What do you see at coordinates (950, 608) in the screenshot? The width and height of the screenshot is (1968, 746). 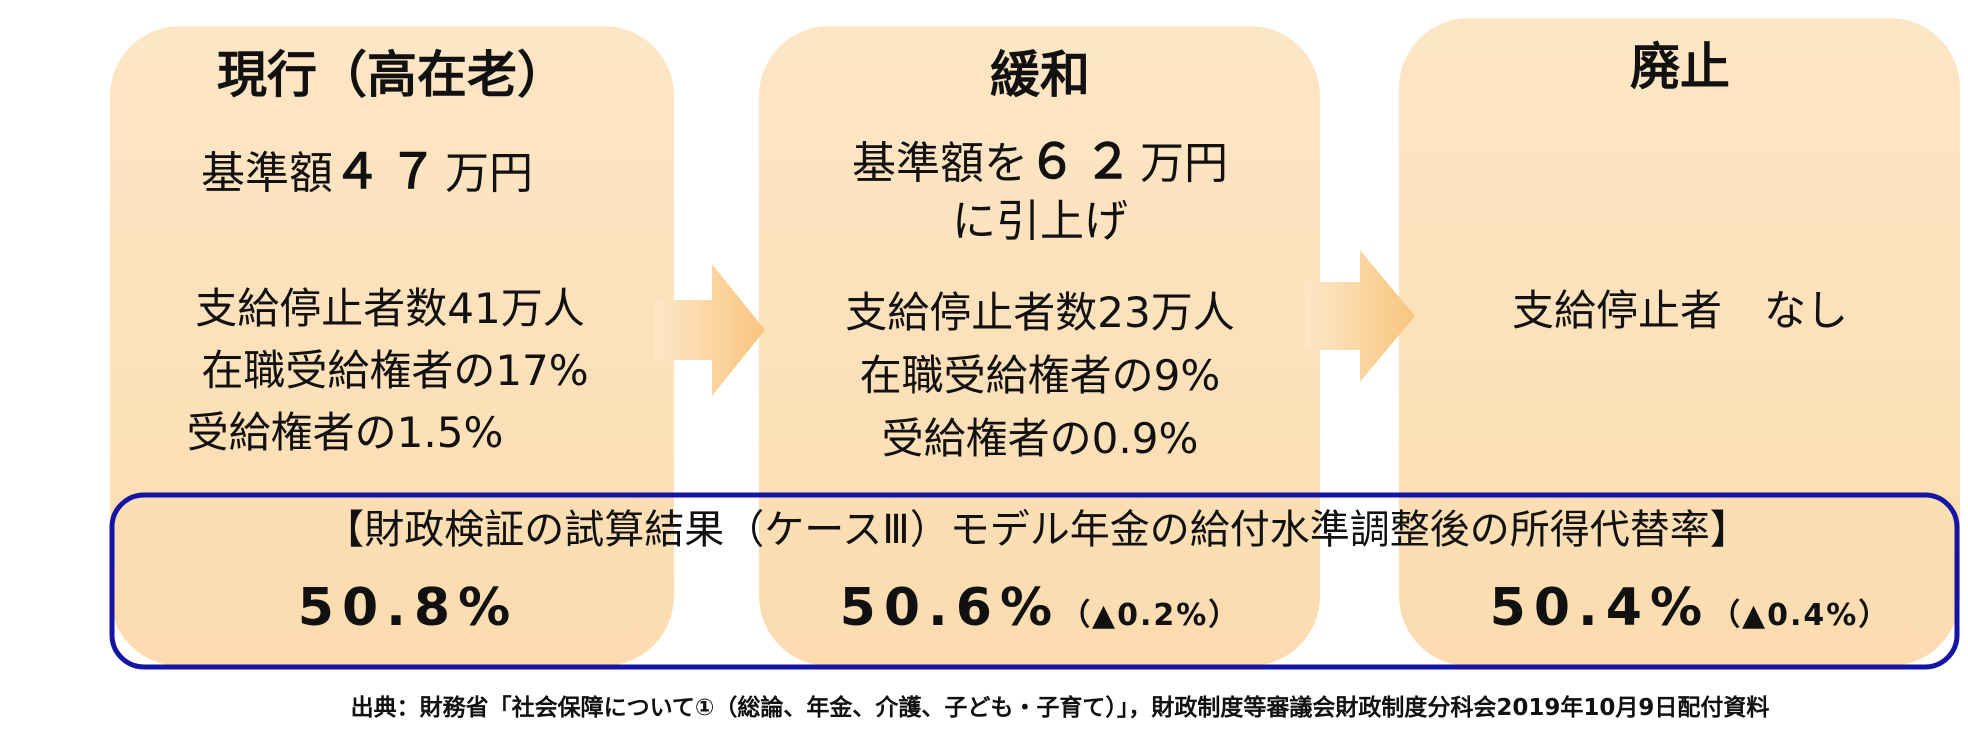 I see `rate: 50.6%` at bounding box center [950, 608].